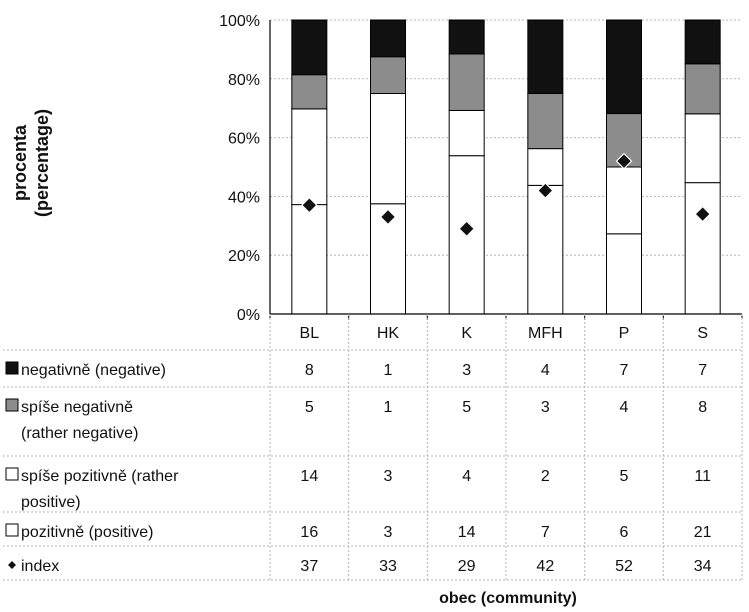 The image size is (749, 612). What do you see at coordinates (624, 532) in the screenshot?
I see `table-cell-value: 6` at bounding box center [624, 532].